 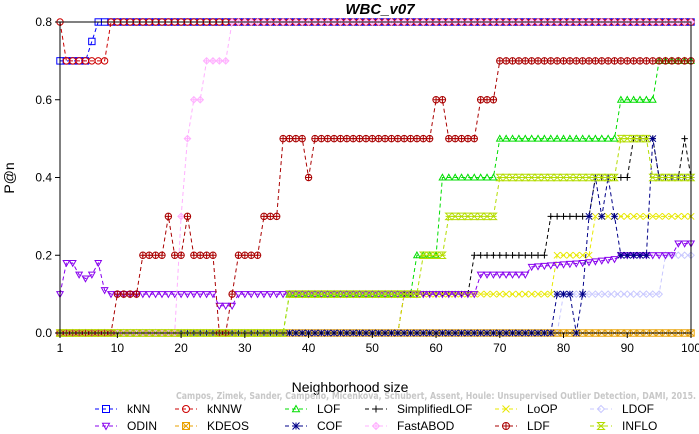 What do you see at coordinates (639, 426) in the screenshot?
I see `legend-label: INFLO` at bounding box center [639, 426].